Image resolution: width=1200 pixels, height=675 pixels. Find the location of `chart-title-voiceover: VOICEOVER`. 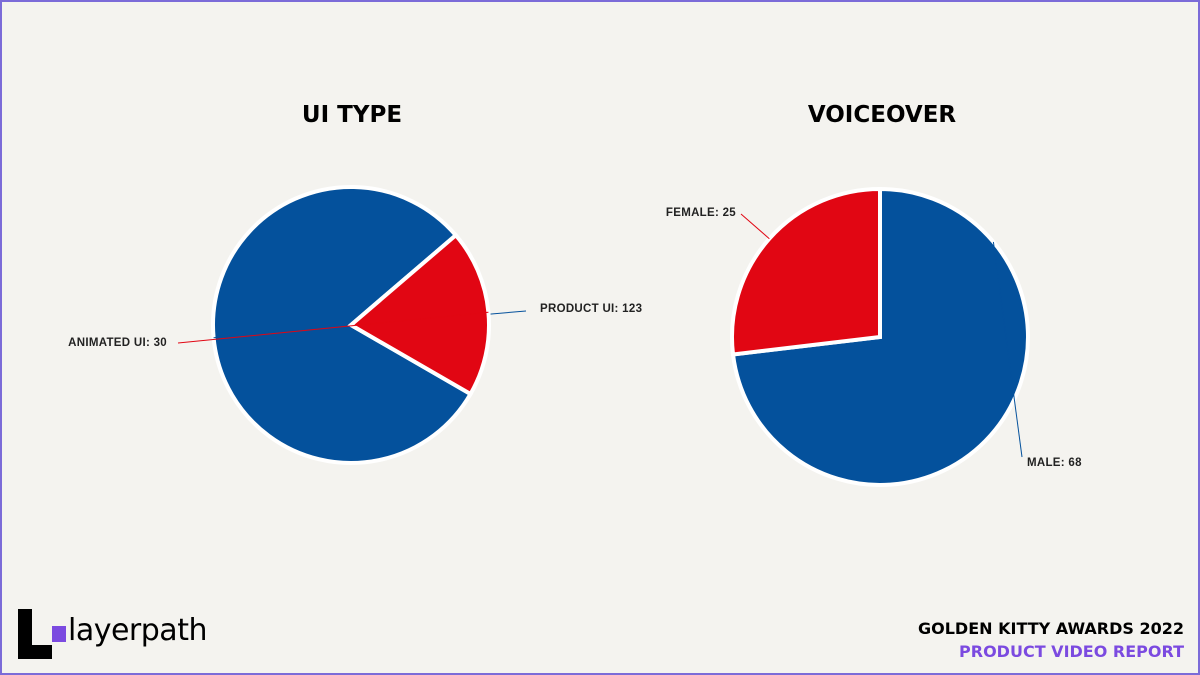

chart-title-voiceover: VOICEOVER is located at coordinates (882, 115).